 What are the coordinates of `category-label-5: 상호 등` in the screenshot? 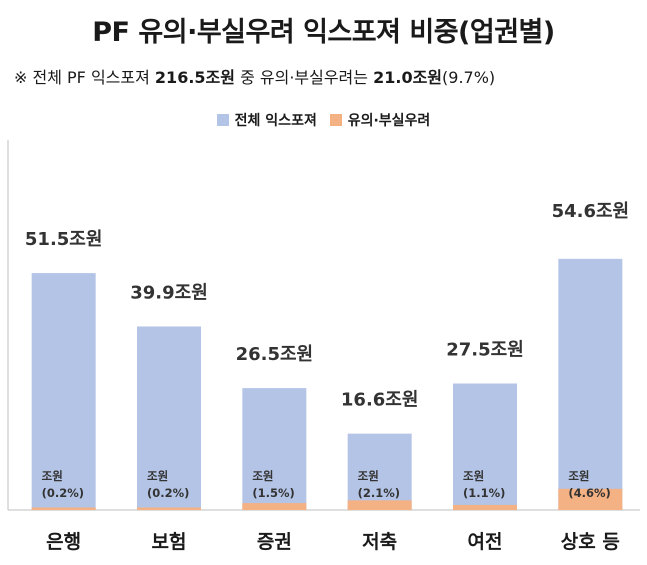 It's located at (590, 542).